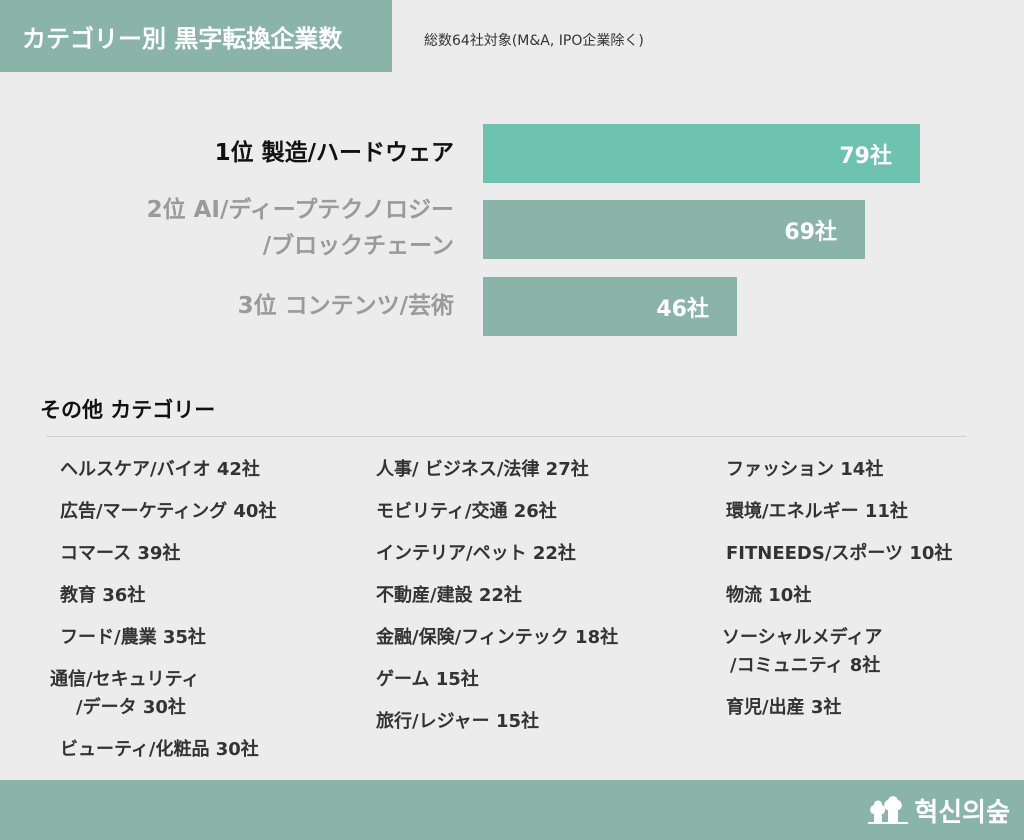  Describe the element at coordinates (534, 41) in the screenshot. I see `subtitle: 総数64社対象(M&A, IPO企業除く)` at that location.